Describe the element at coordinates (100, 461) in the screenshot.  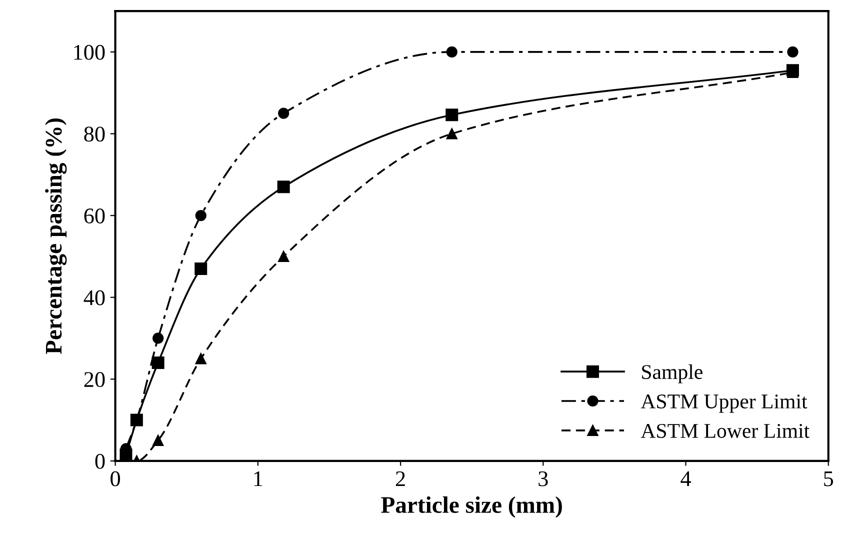
I see `y-tick-label: 0` at that location.